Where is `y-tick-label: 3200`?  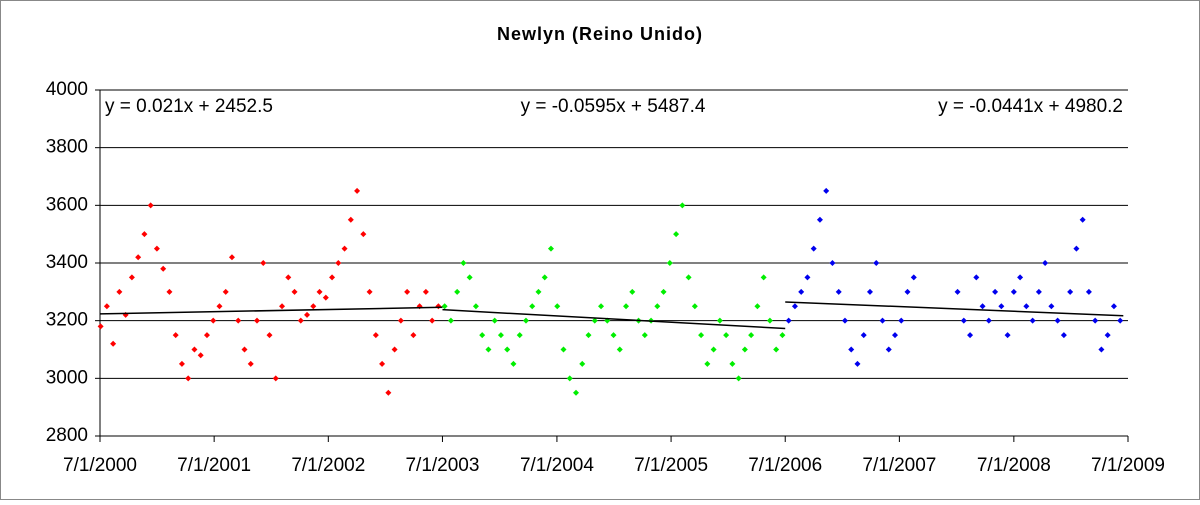
y-tick-label: 3200 is located at coordinates (67, 320).